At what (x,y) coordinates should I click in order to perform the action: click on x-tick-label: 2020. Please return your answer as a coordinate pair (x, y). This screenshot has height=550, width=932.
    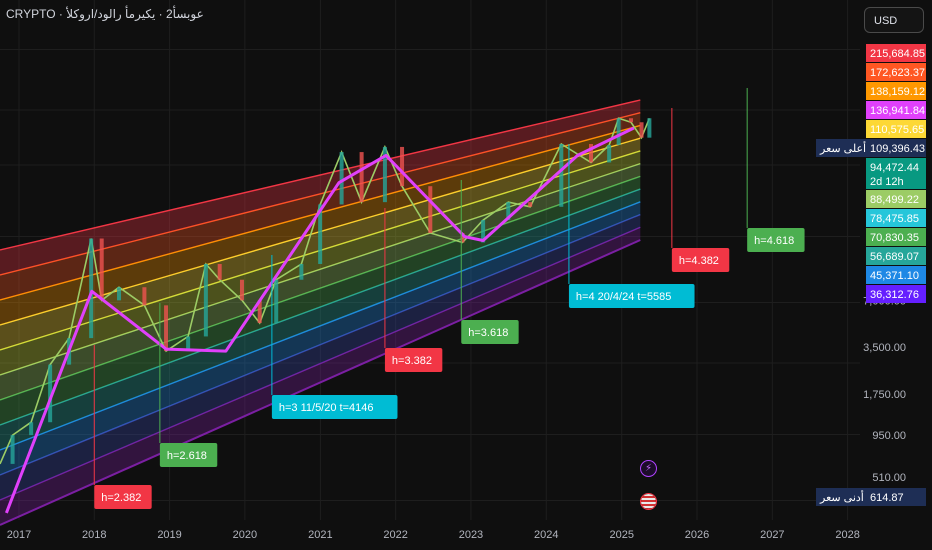
    Looking at the image, I should click on (245, 535).